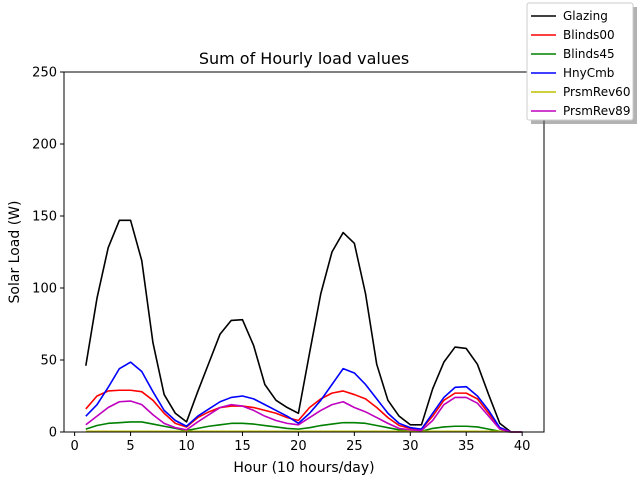 The image size is (640, 485). Describe the element at coordinates (466, 446) in the screenshot. I see `x-tick-label: 35` at that location.